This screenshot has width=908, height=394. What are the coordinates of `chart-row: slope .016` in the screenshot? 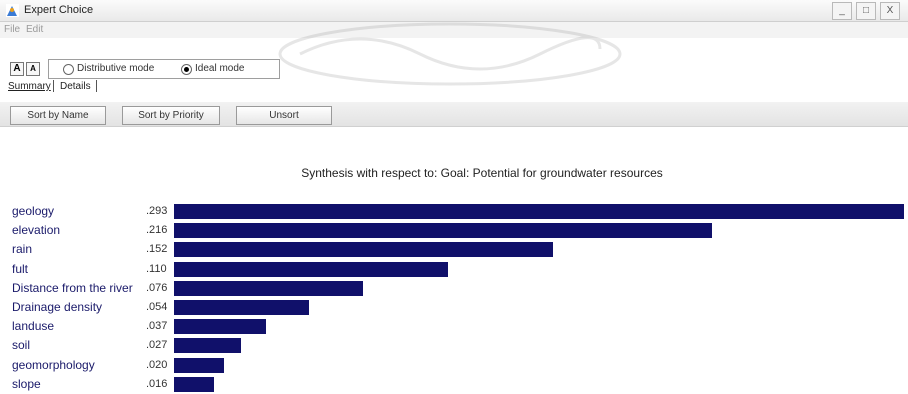 It's located at (454, 385).